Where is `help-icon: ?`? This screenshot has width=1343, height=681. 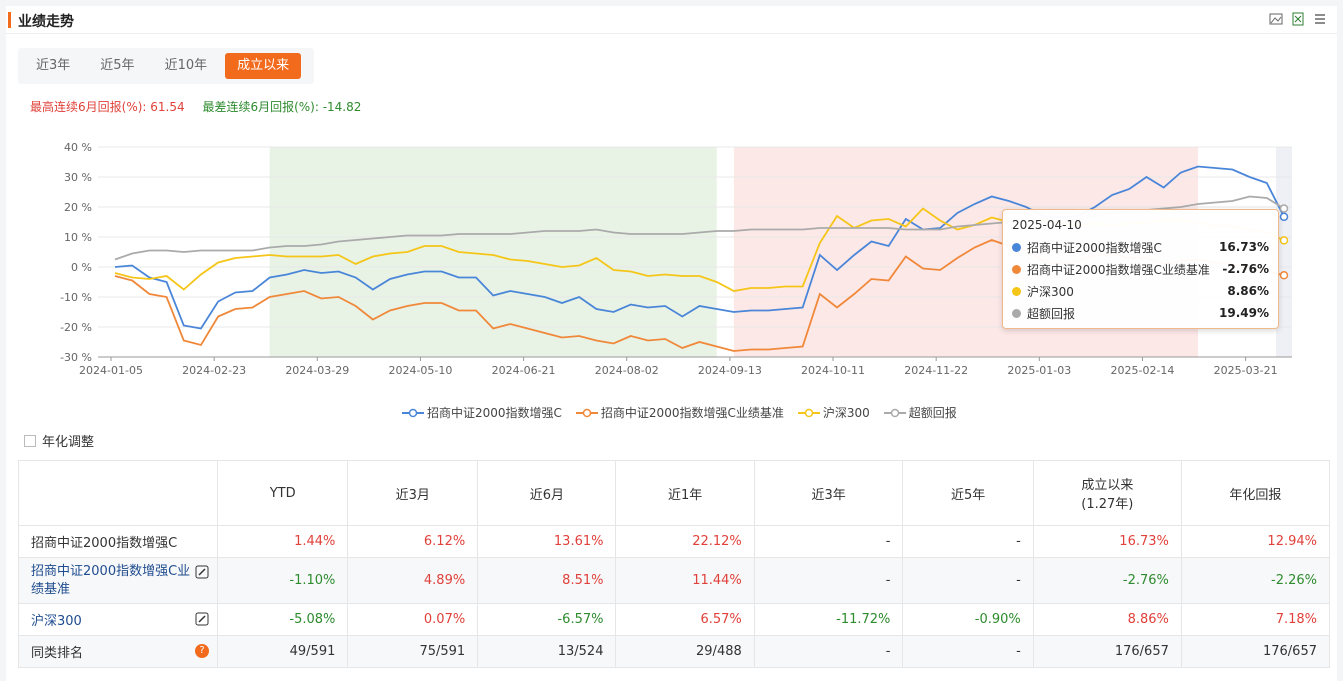
help-icon: ? is located at coordinates (202, 651).